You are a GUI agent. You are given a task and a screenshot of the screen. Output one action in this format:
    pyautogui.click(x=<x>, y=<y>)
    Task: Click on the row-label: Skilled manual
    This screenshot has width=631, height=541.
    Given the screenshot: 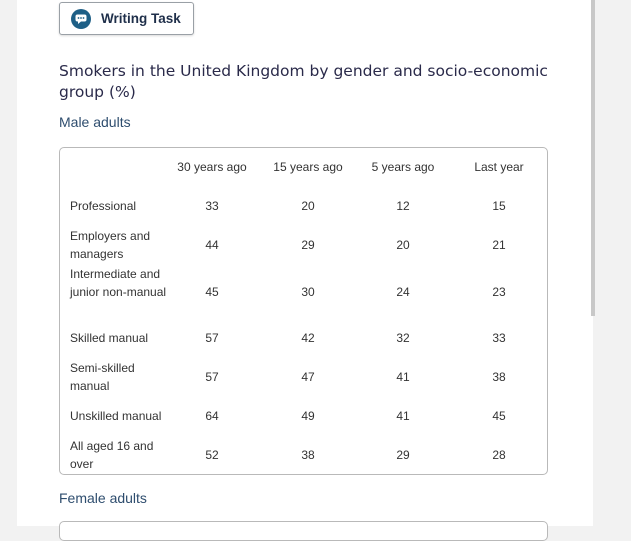 What is the action you would take?
    pyautogui.click(x=109, y=338)
    